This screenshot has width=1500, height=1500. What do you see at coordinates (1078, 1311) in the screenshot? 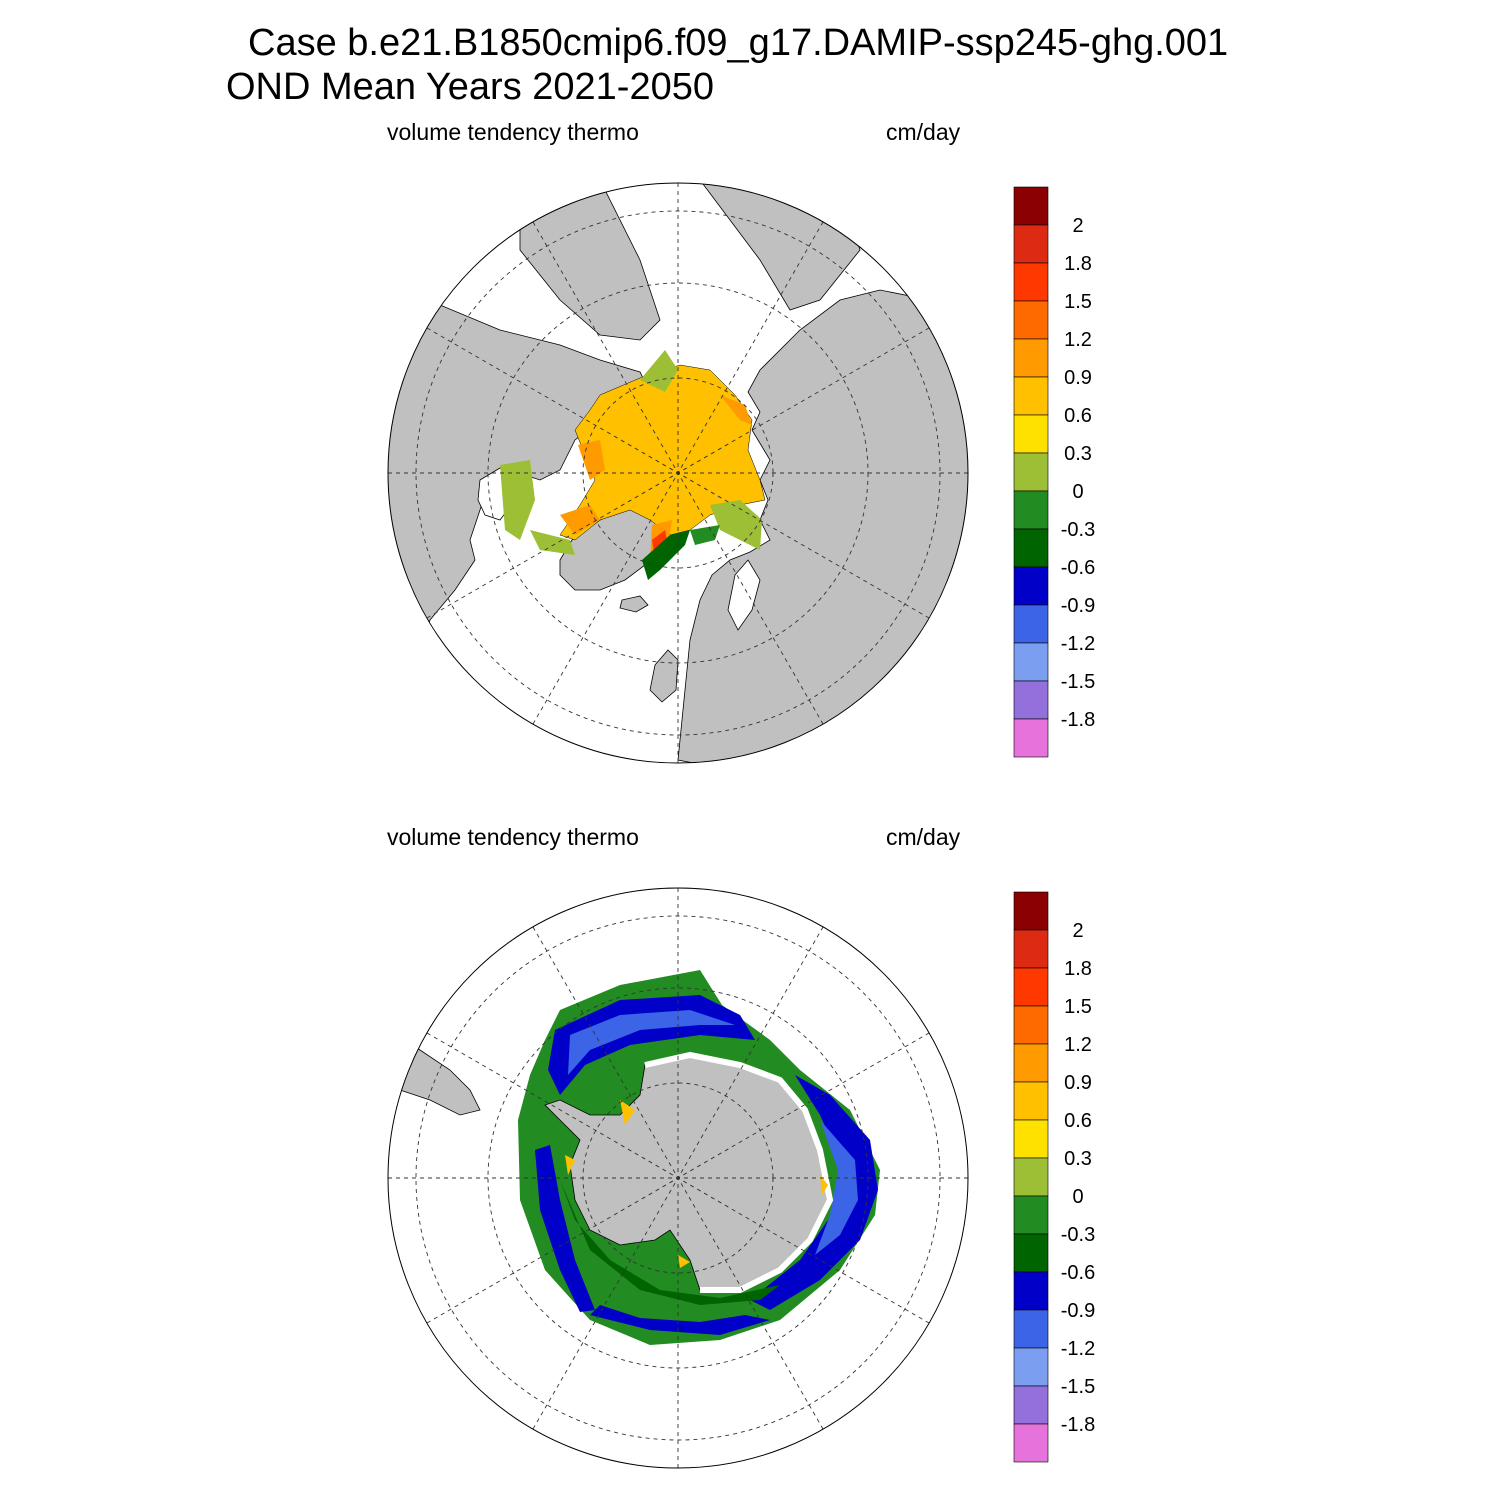
I see `south-colorbar-tick-label: -0.9` at bounding box center [1078, 1311].